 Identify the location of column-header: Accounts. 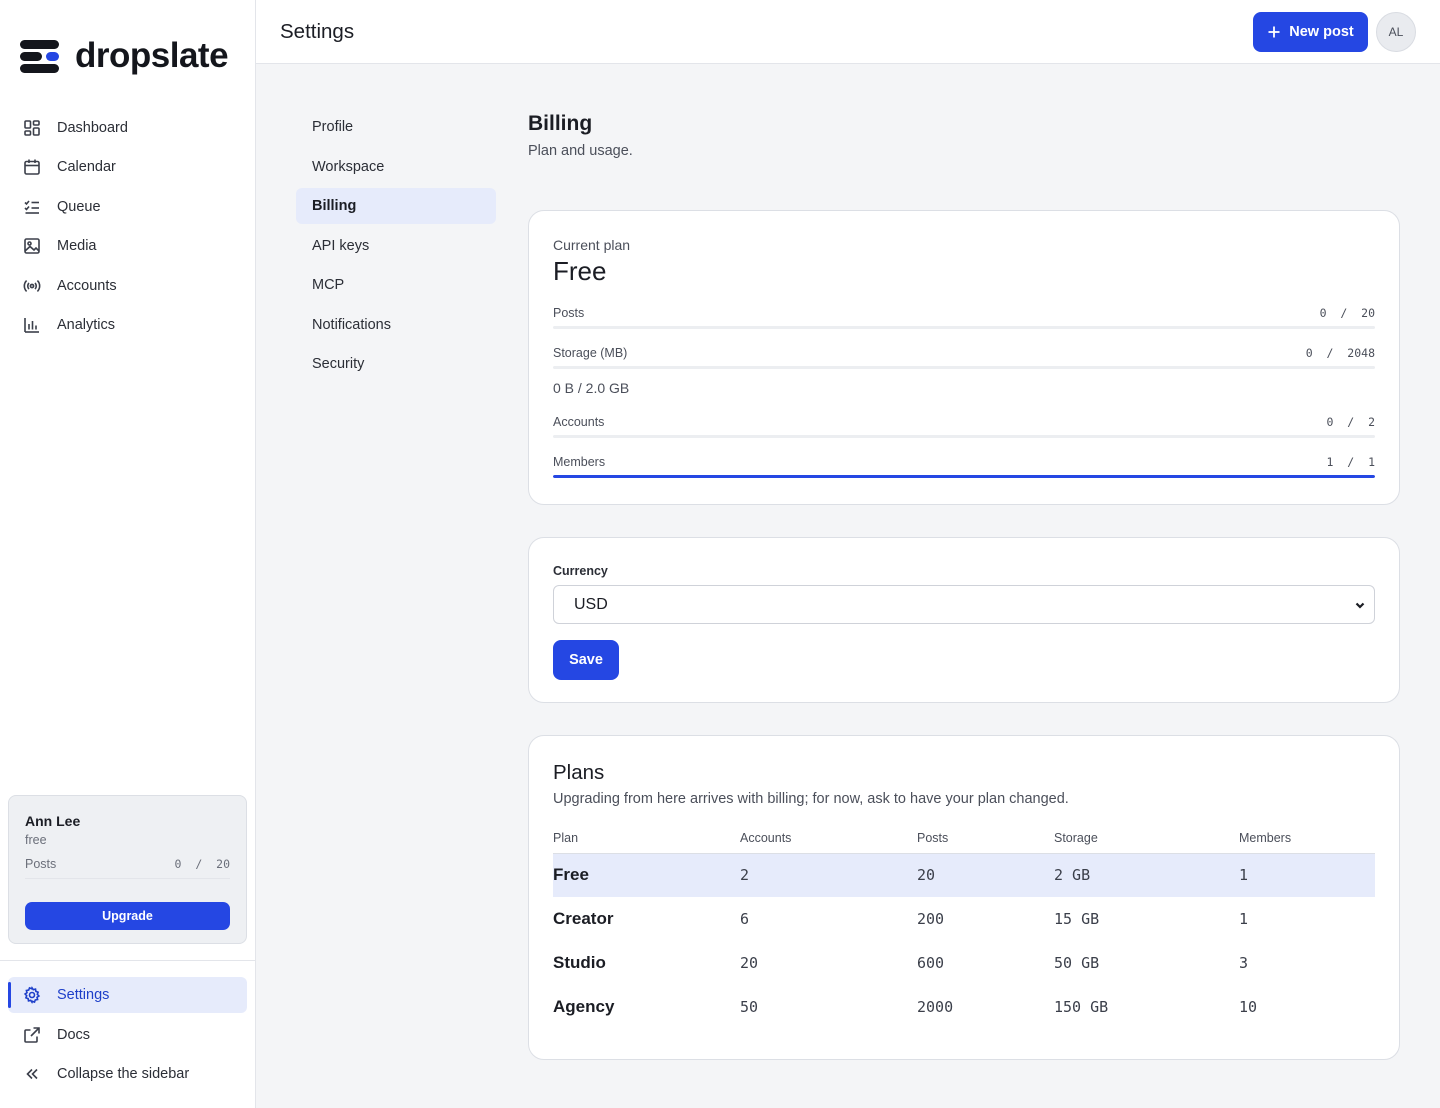
(766, 838).